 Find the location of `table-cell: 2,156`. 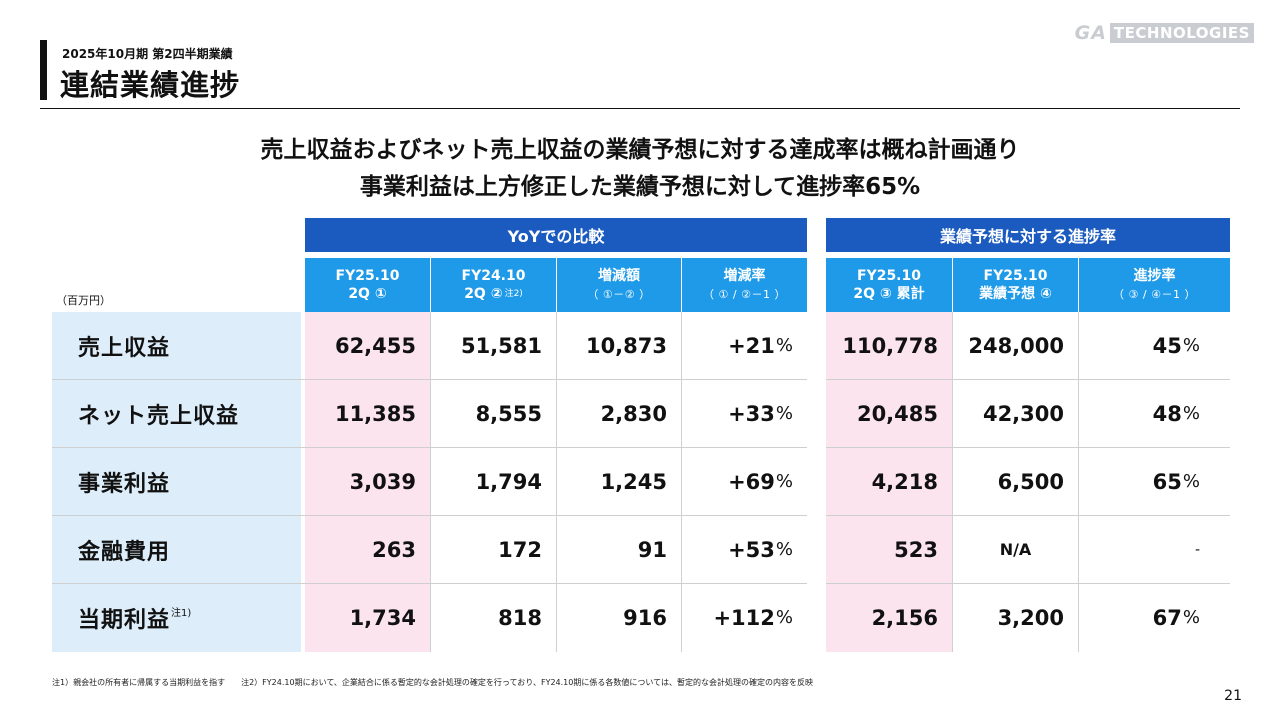

table-cell: 2,156 is located at coordinates (889, 617).